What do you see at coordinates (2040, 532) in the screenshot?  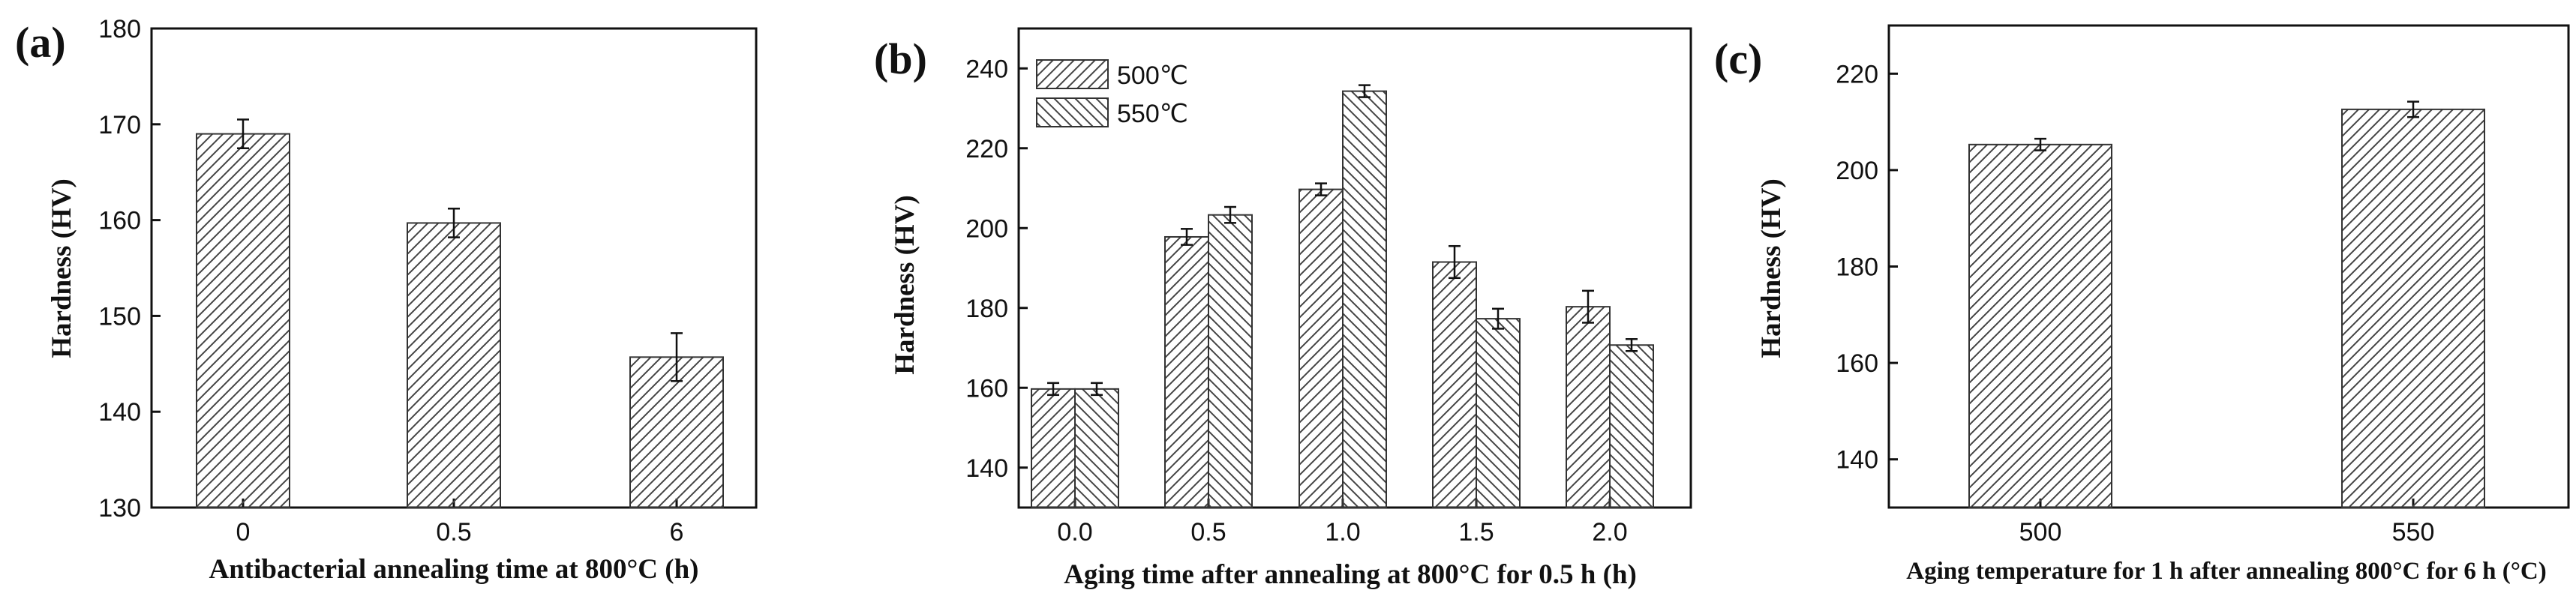 I see `x-tick-label: 500` at bounding box center [2040, 532].